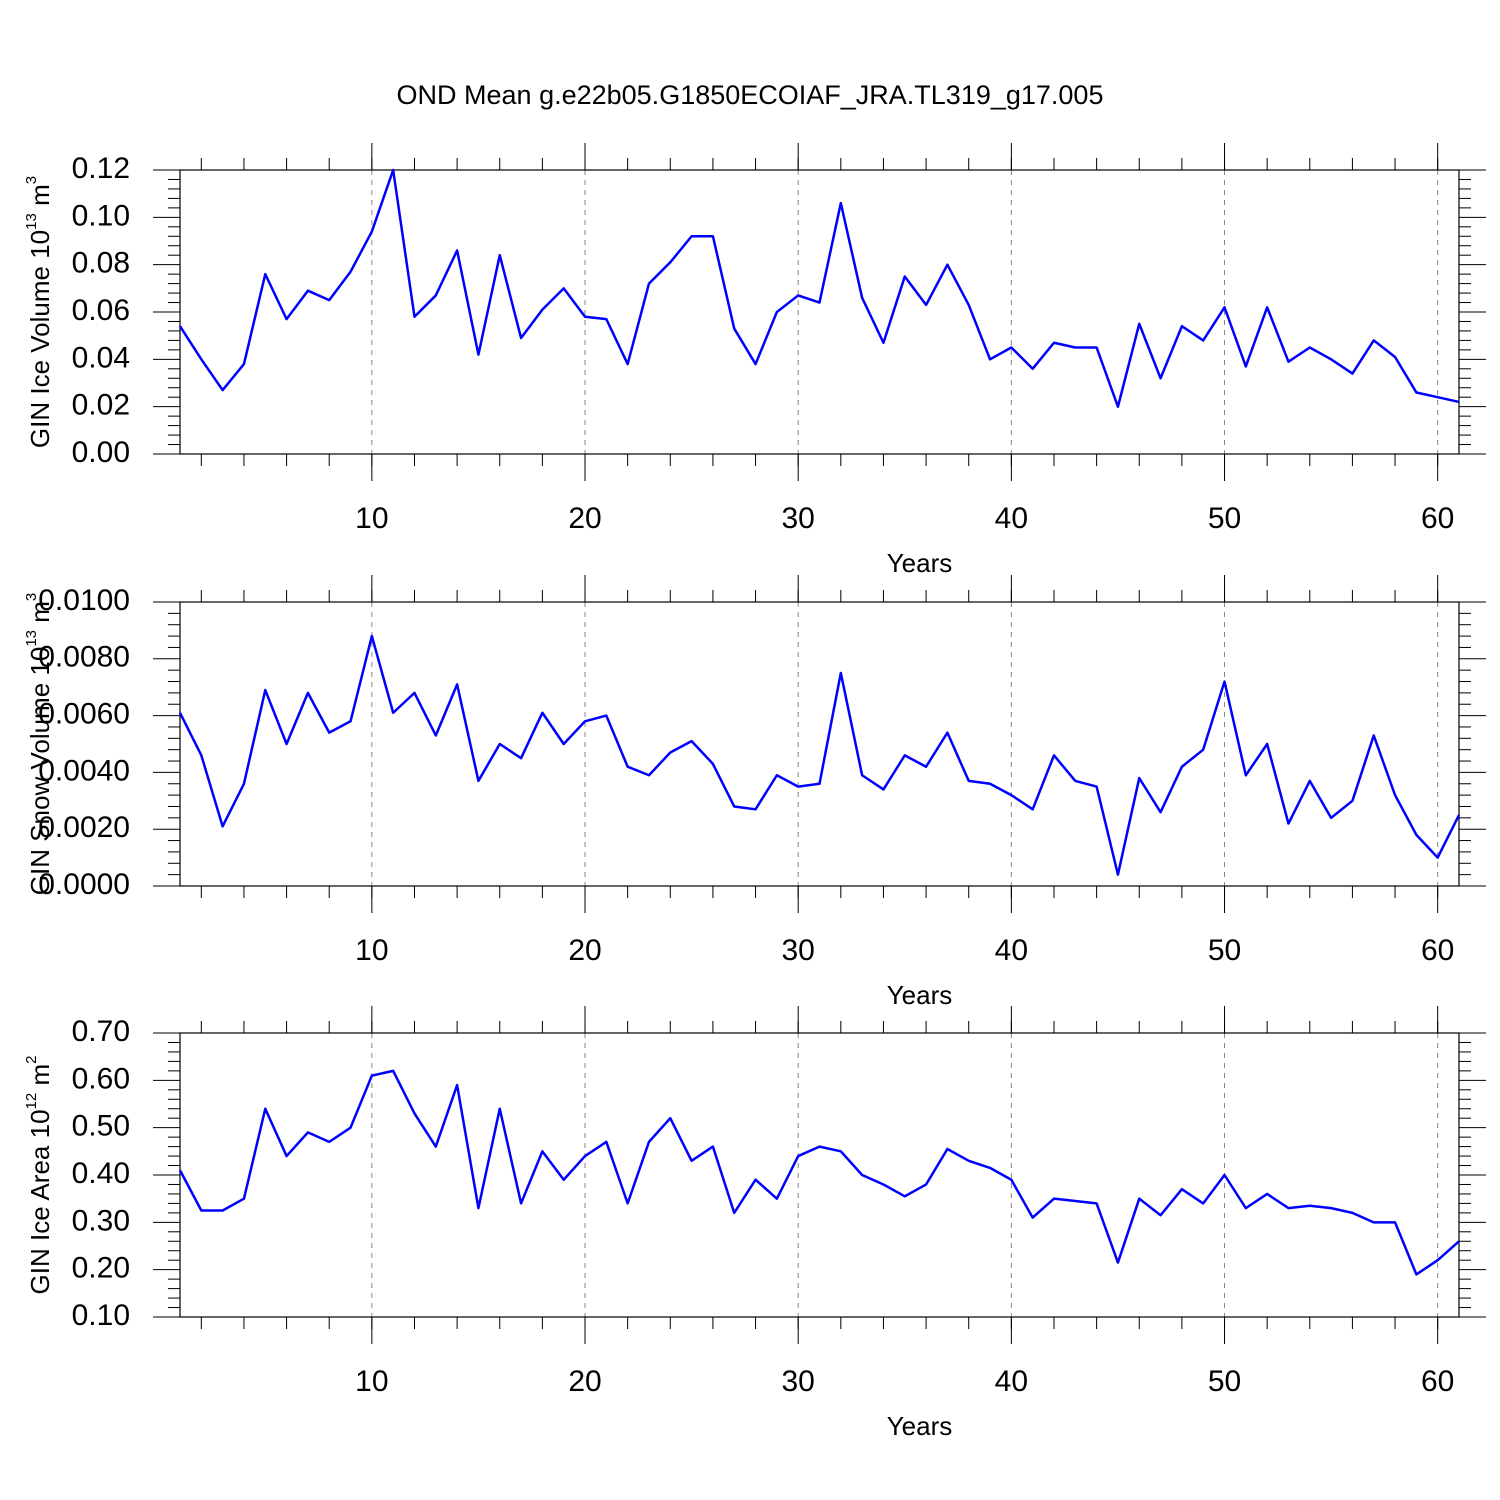 This screenshot has width=1500, height=1500. I want to click on y-tick-label: 0.70, so click(101, 1031).